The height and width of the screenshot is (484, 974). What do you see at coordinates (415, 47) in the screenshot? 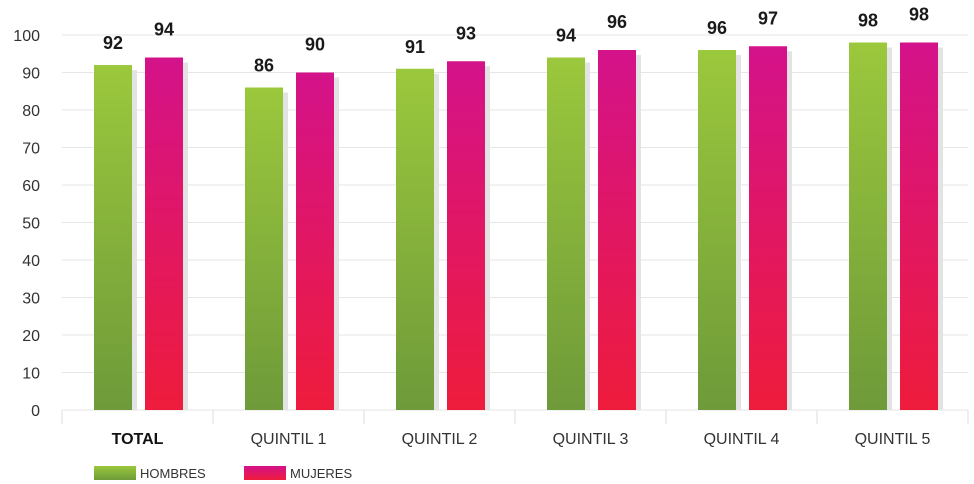
I see `data-label: 91` at bounding box center [415, 47].